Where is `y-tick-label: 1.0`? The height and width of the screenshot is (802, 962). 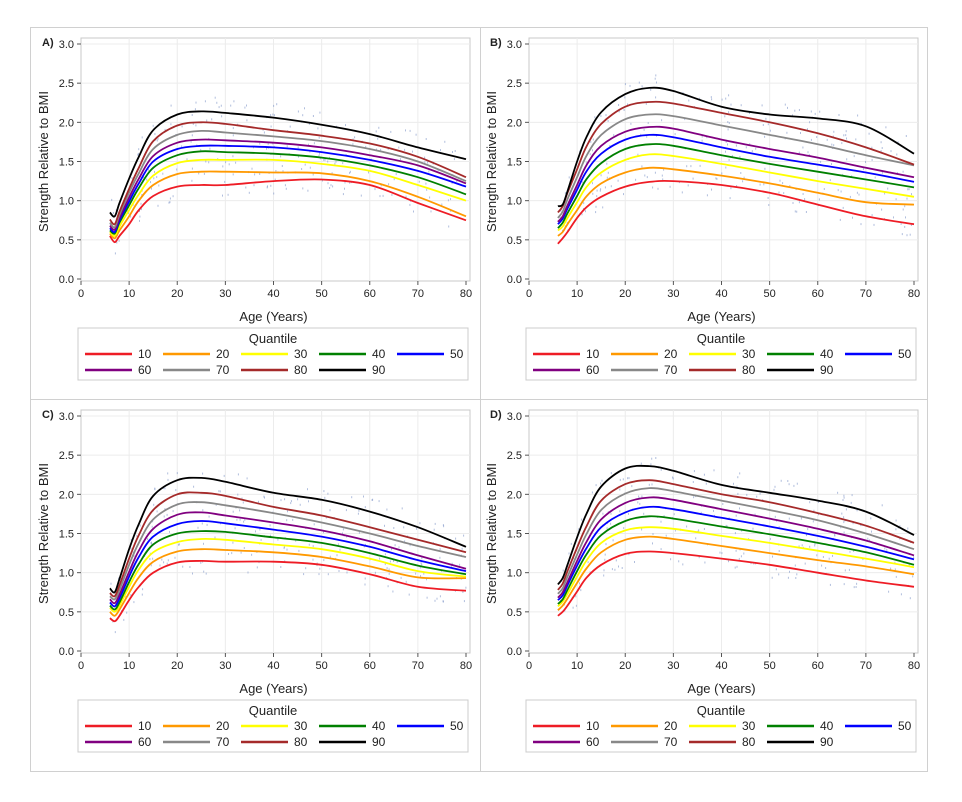 y-tick-label: 1.0 is located at coordinates (514, 574).